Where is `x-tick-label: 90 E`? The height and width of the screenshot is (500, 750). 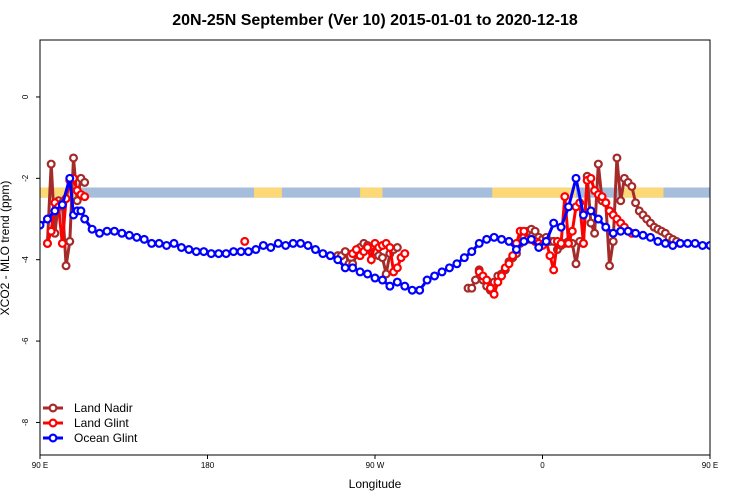
x-tick-label: 90 E is located at coordinates (710, 465).